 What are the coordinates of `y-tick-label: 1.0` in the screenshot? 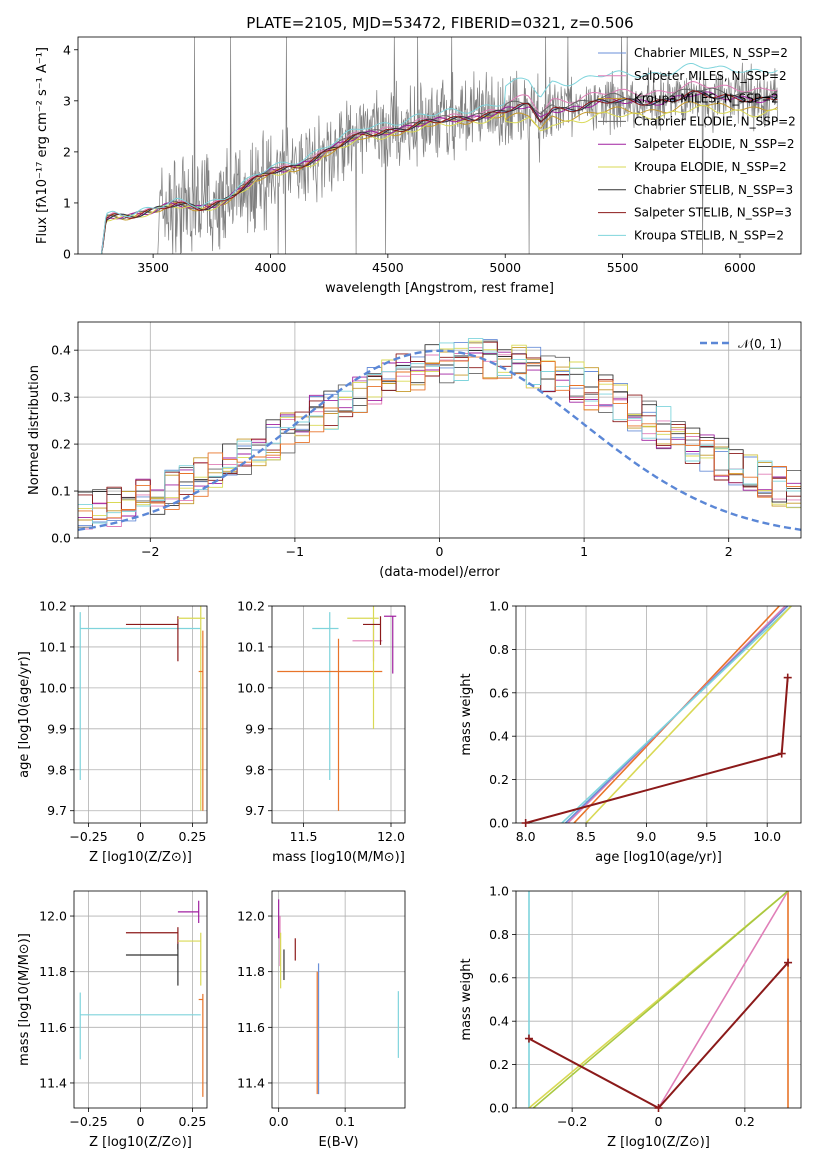 It's located at (499, 891).